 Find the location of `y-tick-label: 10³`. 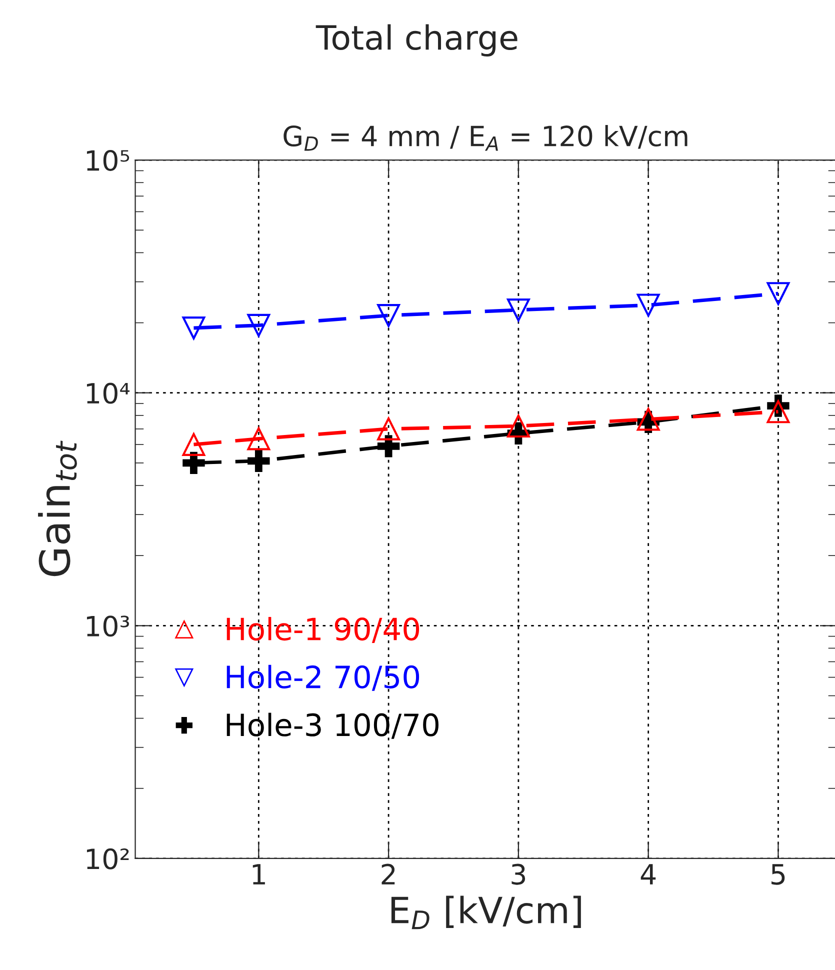

y-tick-label: 10³ is located at coordinates (107, 626).